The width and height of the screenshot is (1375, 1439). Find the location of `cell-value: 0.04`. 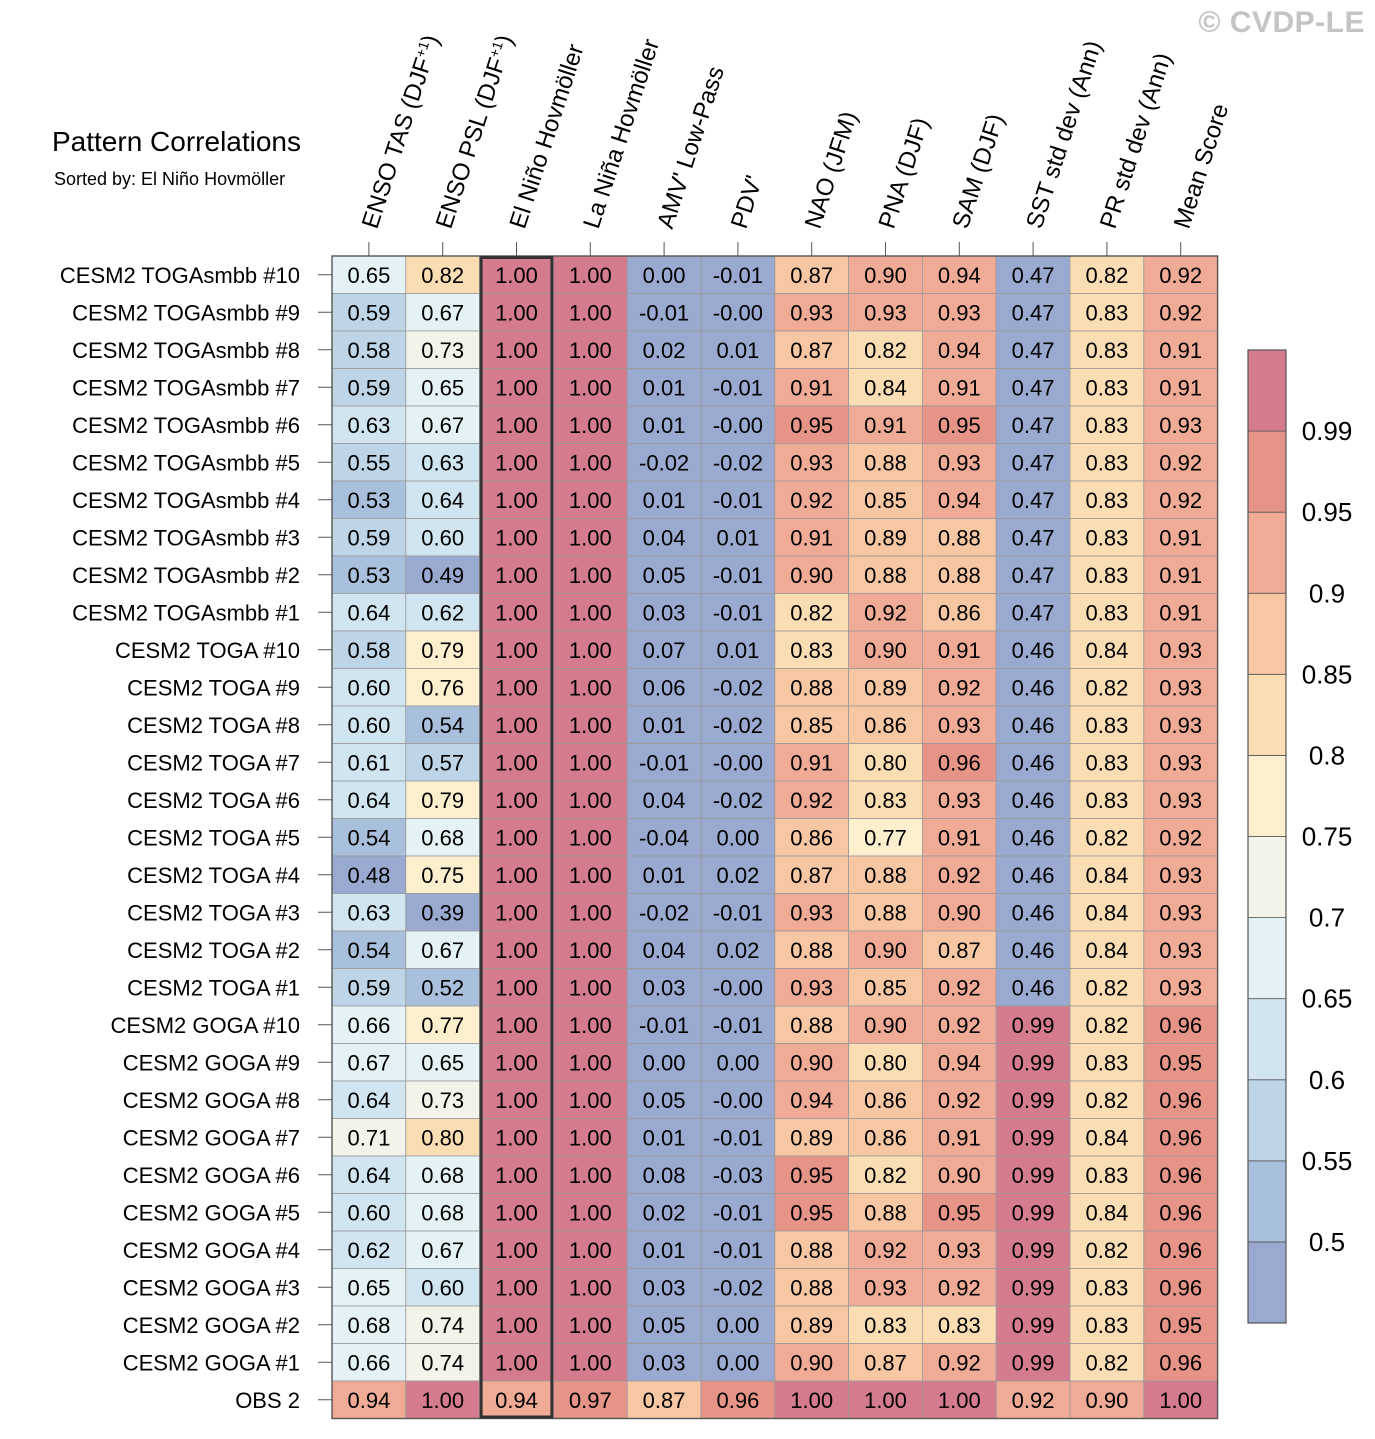

cell-value: 0.04 is located at coordinates (664, 950).